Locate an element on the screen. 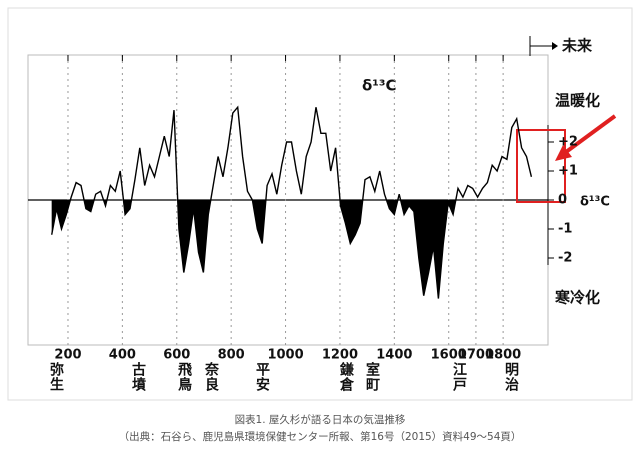  era-label: 奈良 is located at coordinates (211, 376).